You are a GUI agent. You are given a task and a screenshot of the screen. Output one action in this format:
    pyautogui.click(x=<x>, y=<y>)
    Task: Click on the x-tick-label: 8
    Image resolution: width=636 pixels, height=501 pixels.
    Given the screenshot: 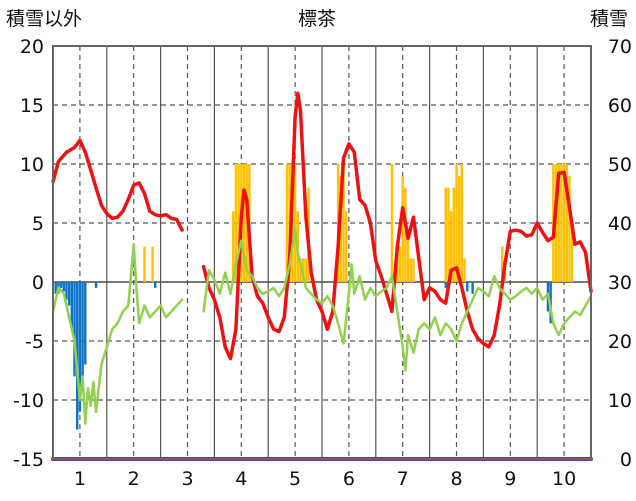 What is the action you would take?
    pyautogui.click(x=456, y=479)
    